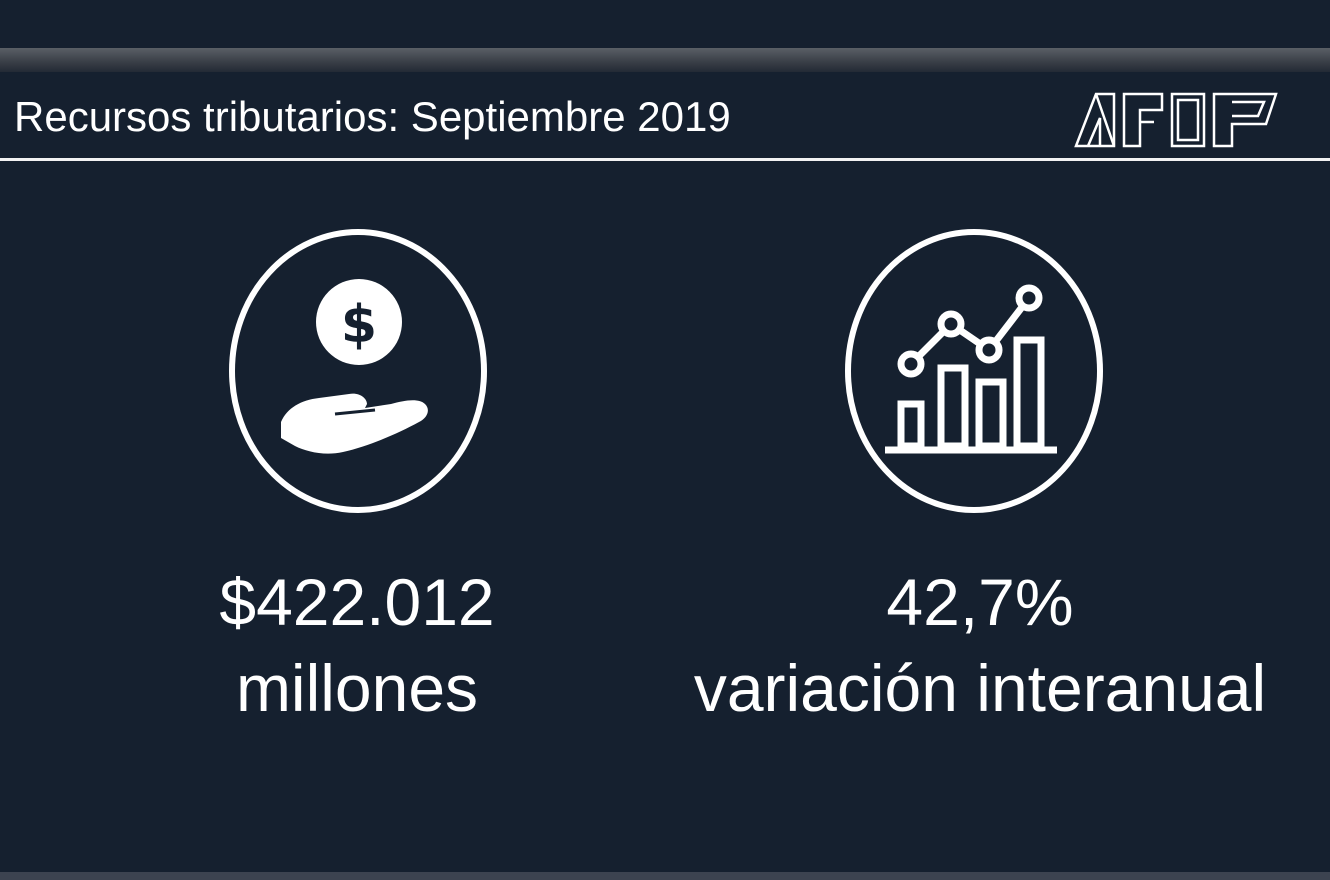 Image resolution: width=1330 pixels, height=880 pixels. I want to click on header-divider, so click(665, 159).